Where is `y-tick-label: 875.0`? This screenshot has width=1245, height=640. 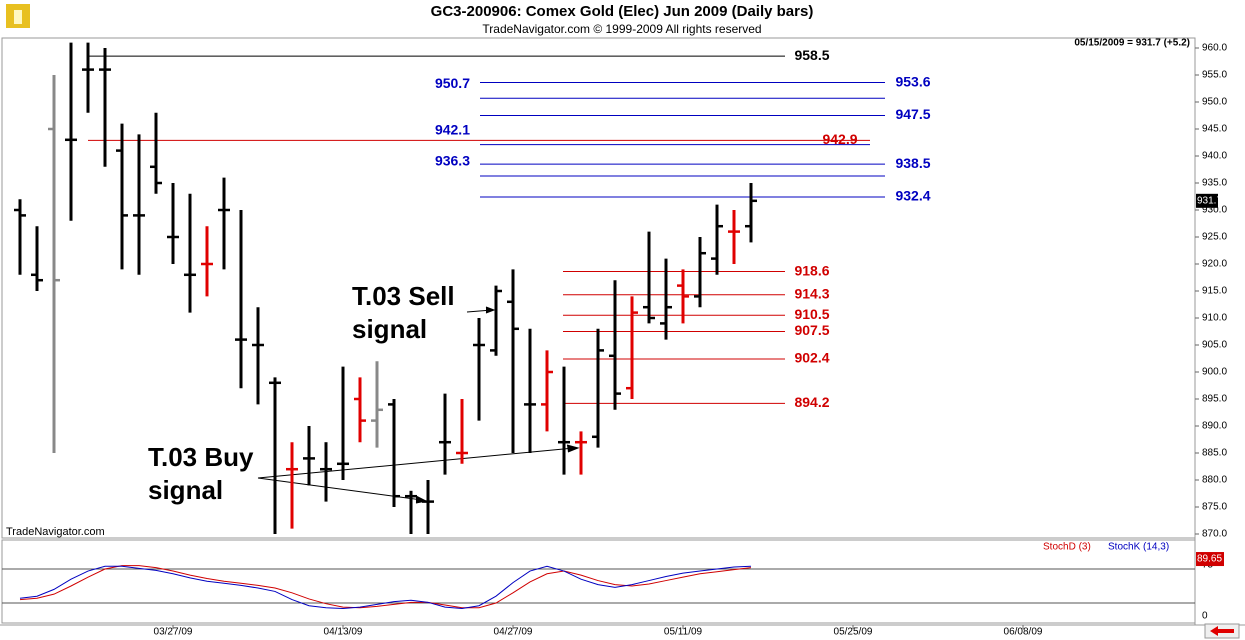 y-tick-label: 875.0 is located at coordinates (1214, 507).